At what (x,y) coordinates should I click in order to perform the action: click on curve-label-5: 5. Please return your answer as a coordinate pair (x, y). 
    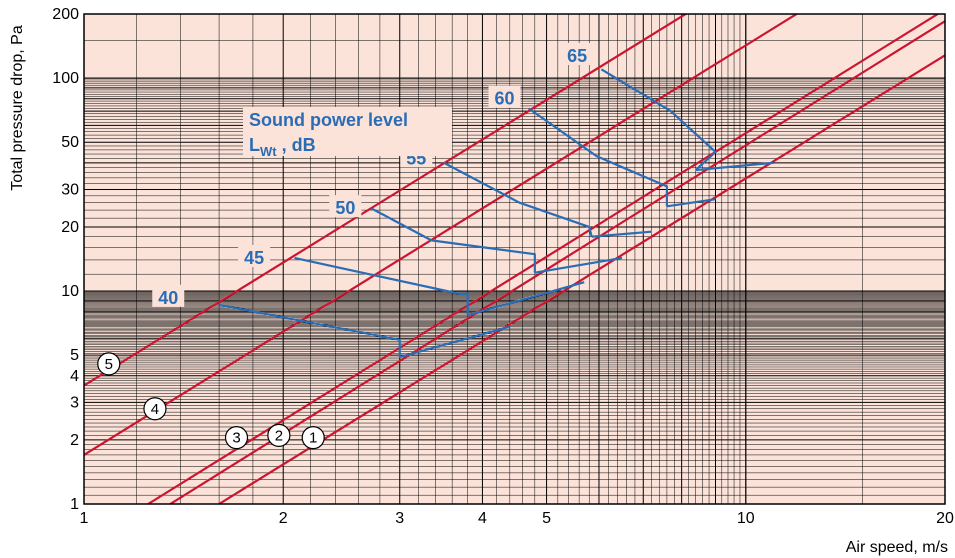
    Looking at the image, I should click on (109, 364).